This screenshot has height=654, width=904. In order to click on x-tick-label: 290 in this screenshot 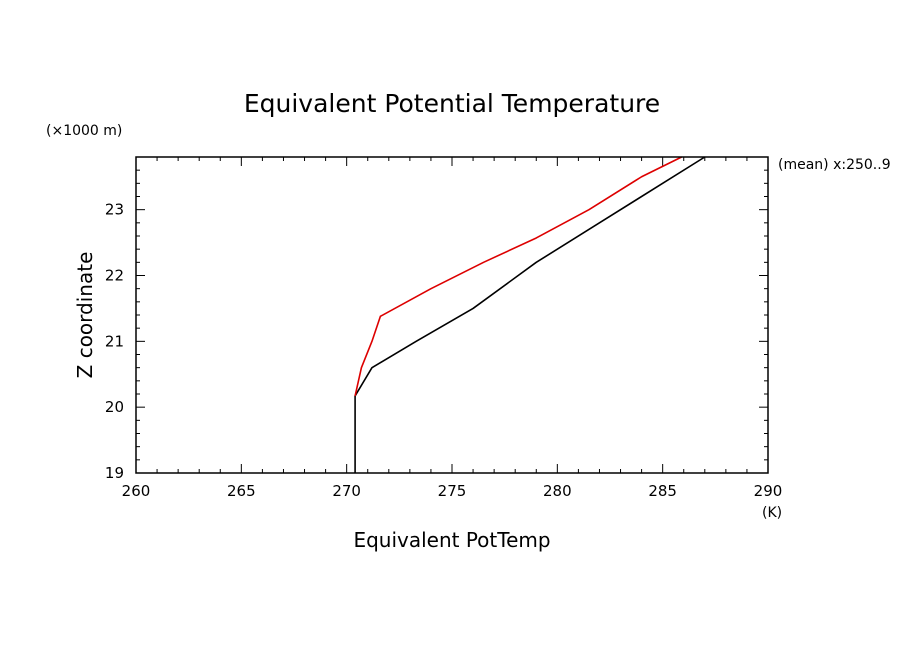, I will do `click(768, 491)`.